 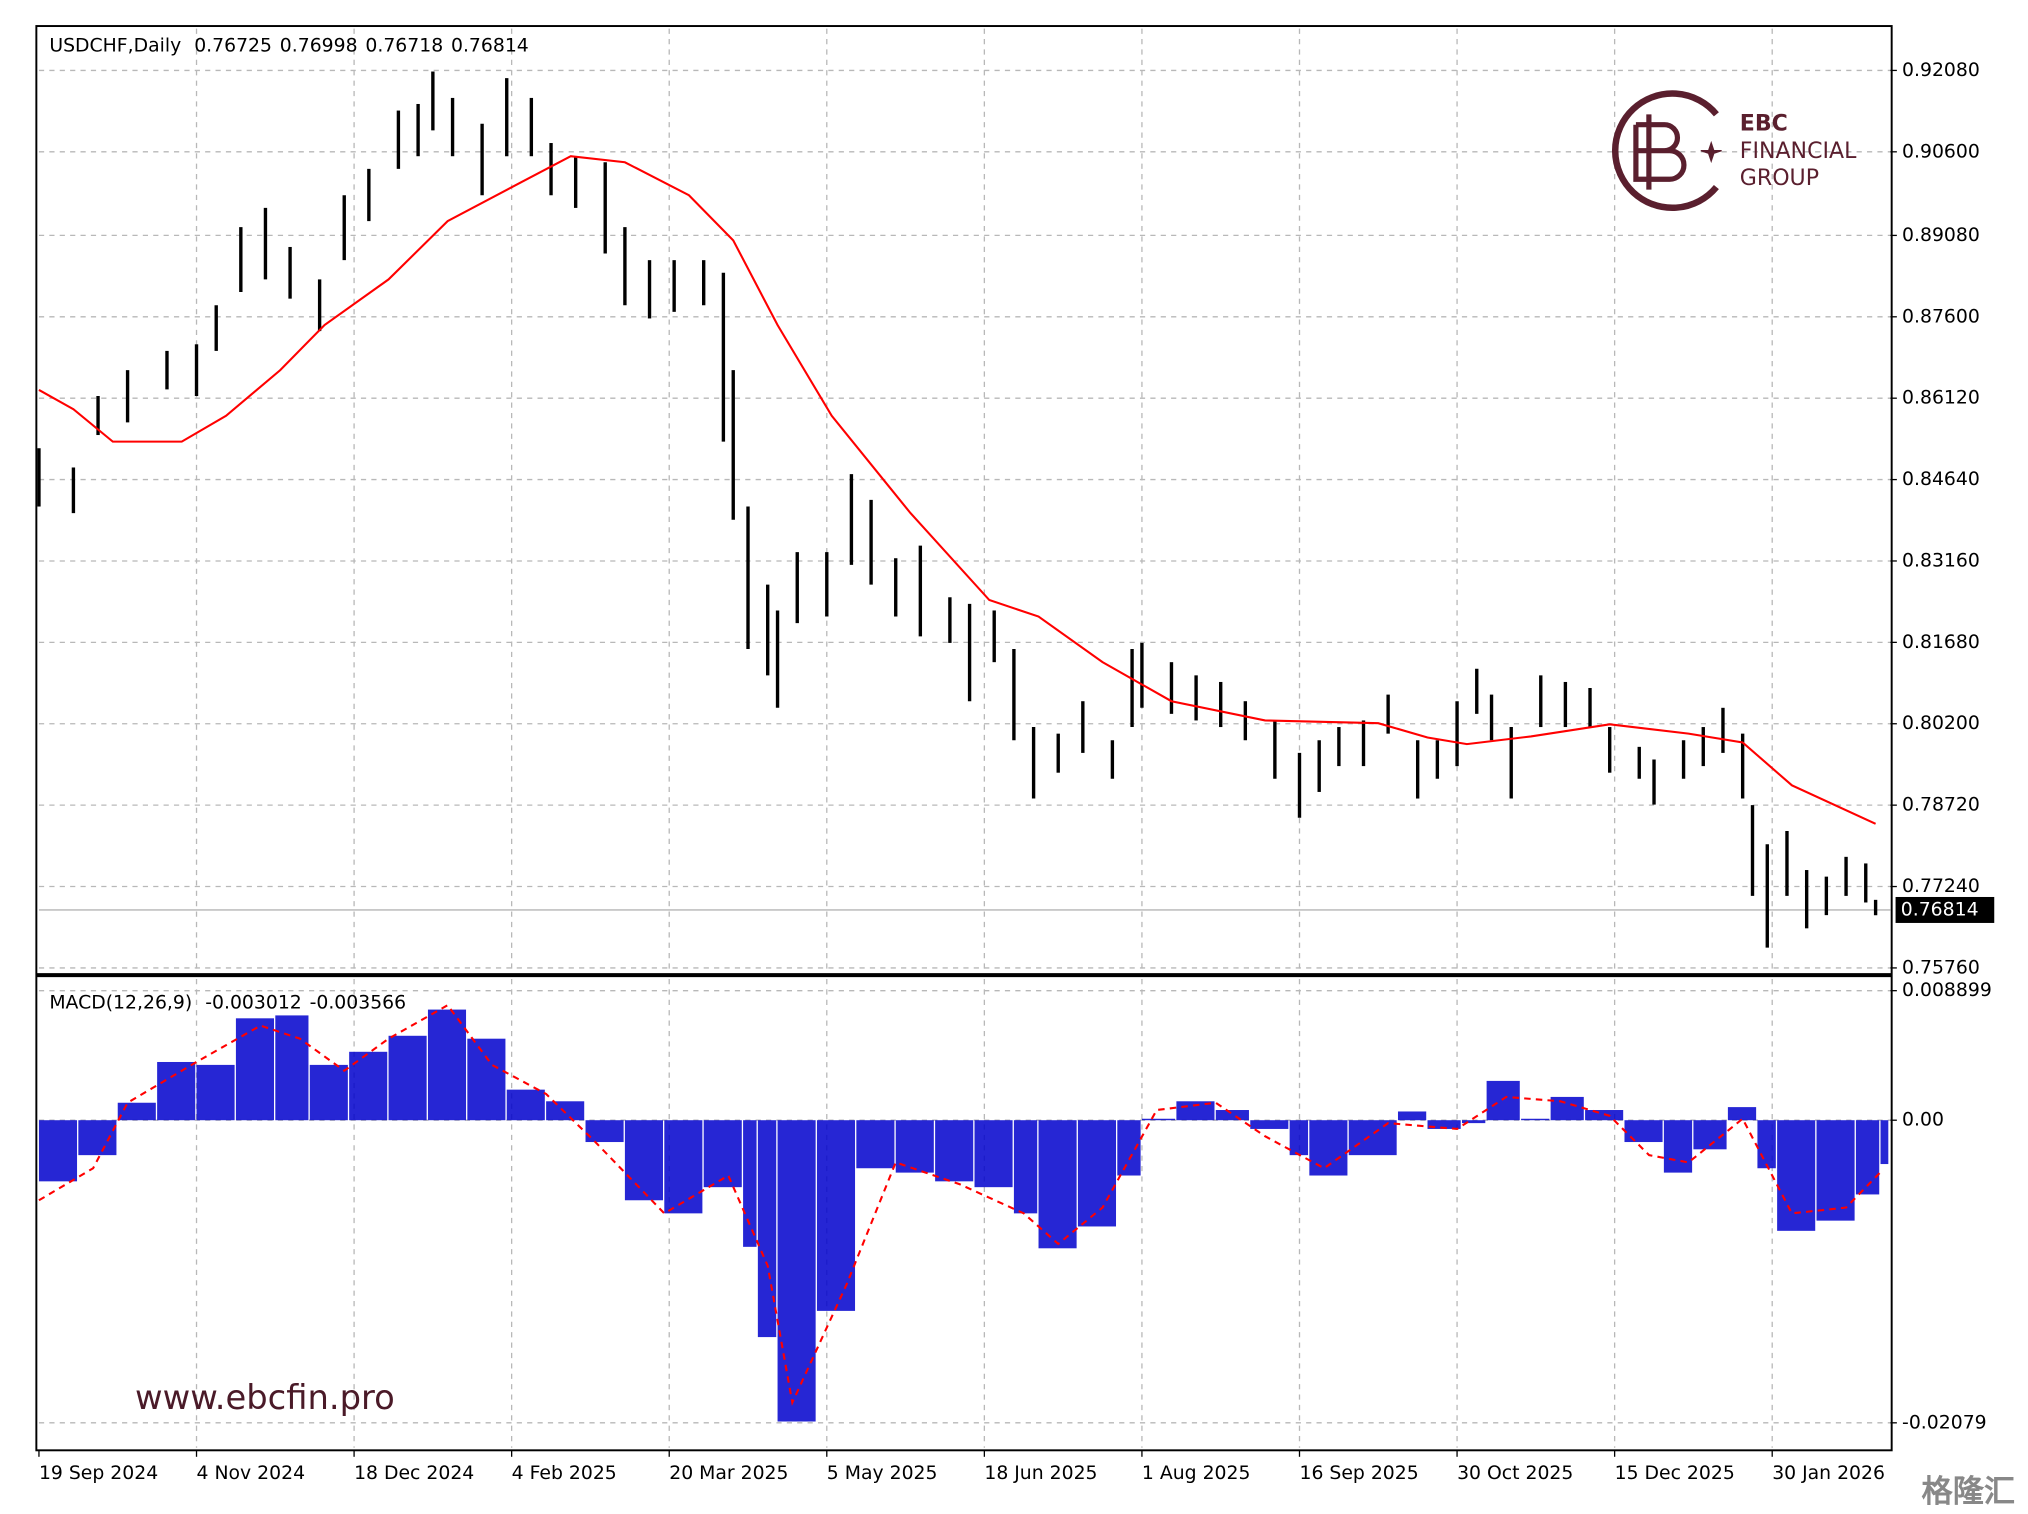 What do you see at coordinates (98, 1473) in the screenshot?
I see `x-tick-label: 19 Sep 2024` at bounding box center [98, 1473].